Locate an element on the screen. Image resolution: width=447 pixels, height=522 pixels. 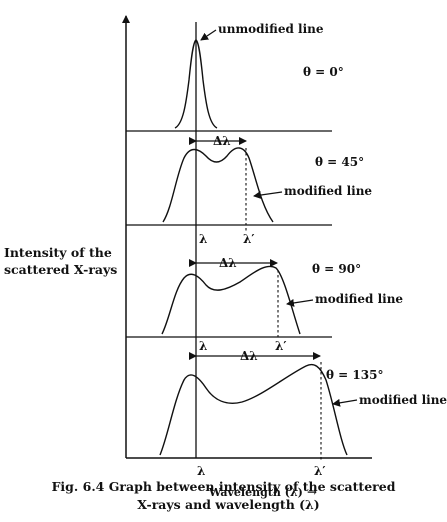
caption-line2: X-rays and wavelength (λ) is located at coordinates (228, 504).